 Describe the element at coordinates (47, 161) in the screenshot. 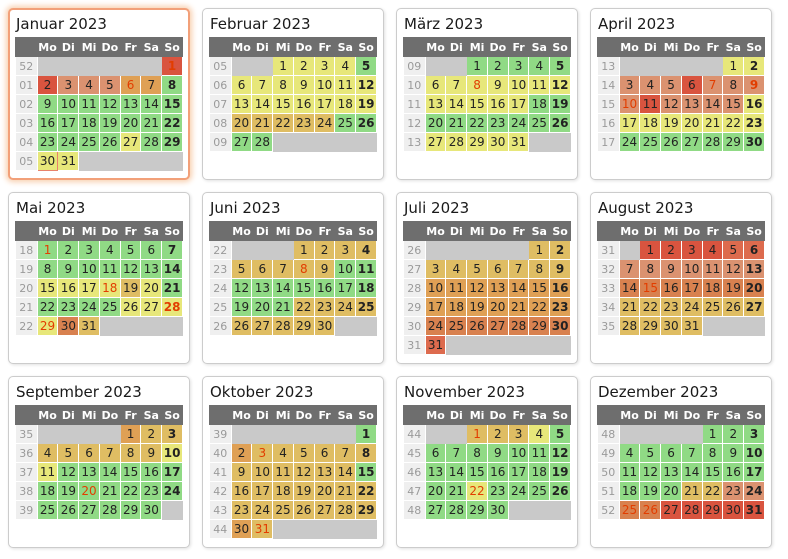

I see `day-cell-today: 30` at that location.